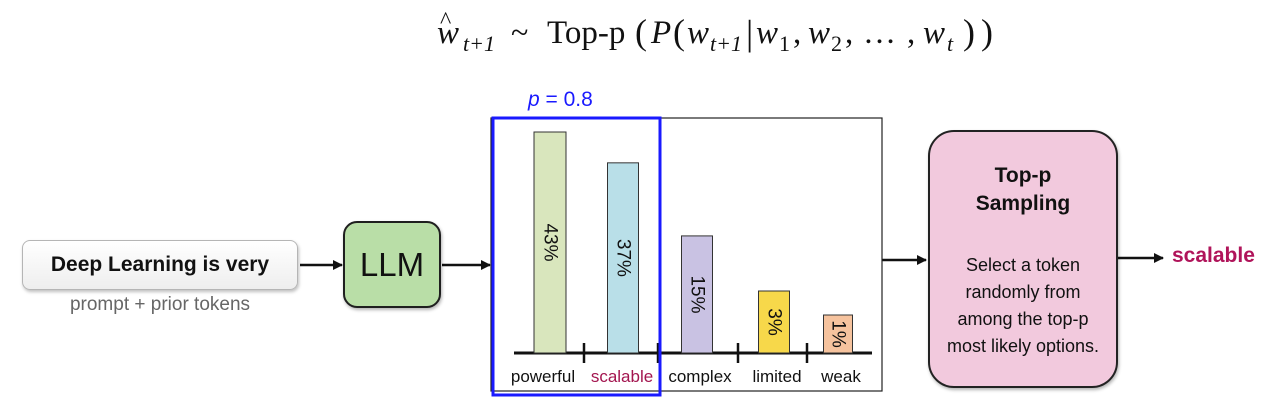 The image size is (1280, 403). Describe the element at coordinates (1023, 203) in the screenshot. I see `sampler-title-2: Sampling` at that location.